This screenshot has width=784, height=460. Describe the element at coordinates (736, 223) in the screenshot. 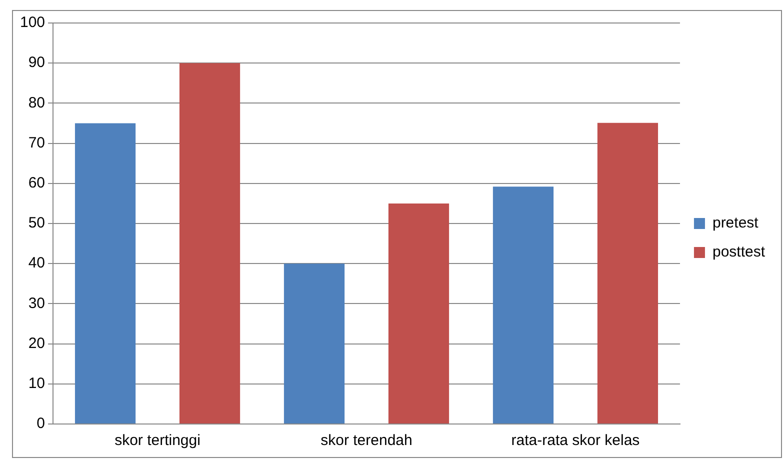

I see `legend-label: pretest` at that location.